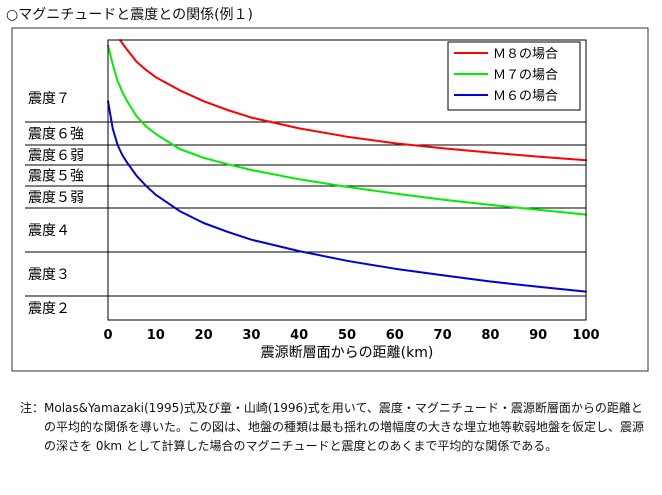 The image size is (662, 495). Describe the element at coordinates (251, 335) in the screenshot. I see `x-tick-label: 30` at that location.